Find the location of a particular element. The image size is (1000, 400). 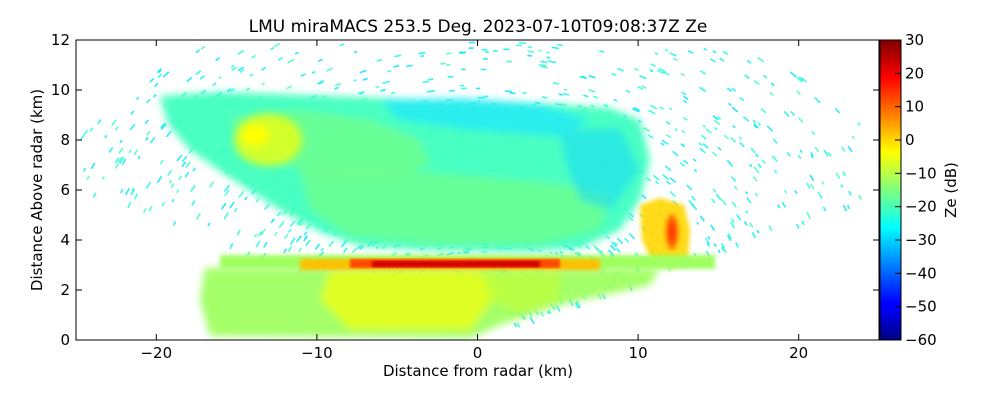

y-tick-label: 6 is located at coordinates (65, 190).